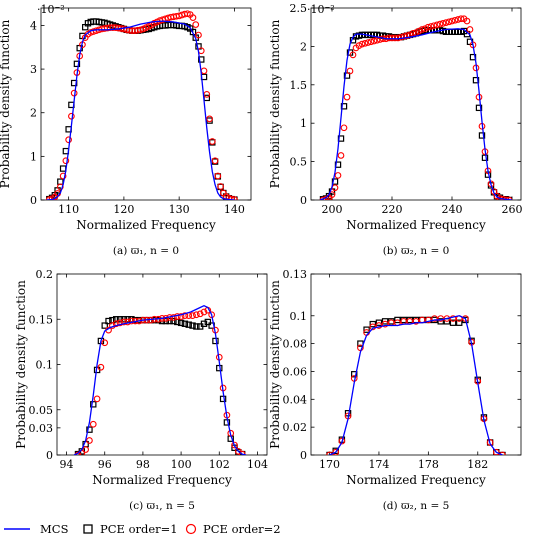 This screenshot has height=544, width=550. Describe the element at coordinates (41, 428) in the screenshot. I see `y-tick-label: 0.03` at that location.